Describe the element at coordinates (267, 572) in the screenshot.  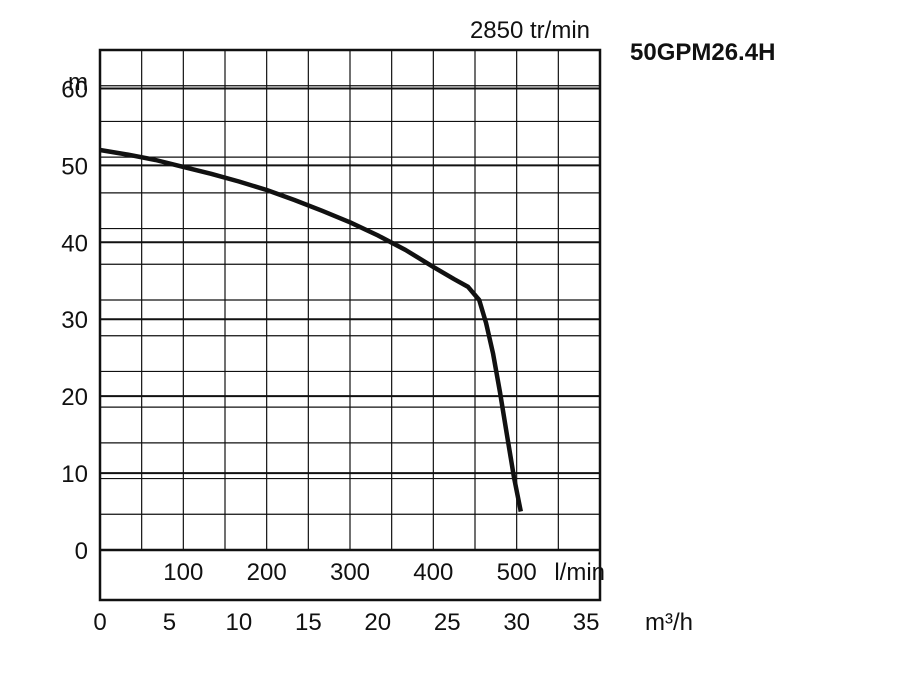
I see `flow-lmin-tick-label: 200` at that location.